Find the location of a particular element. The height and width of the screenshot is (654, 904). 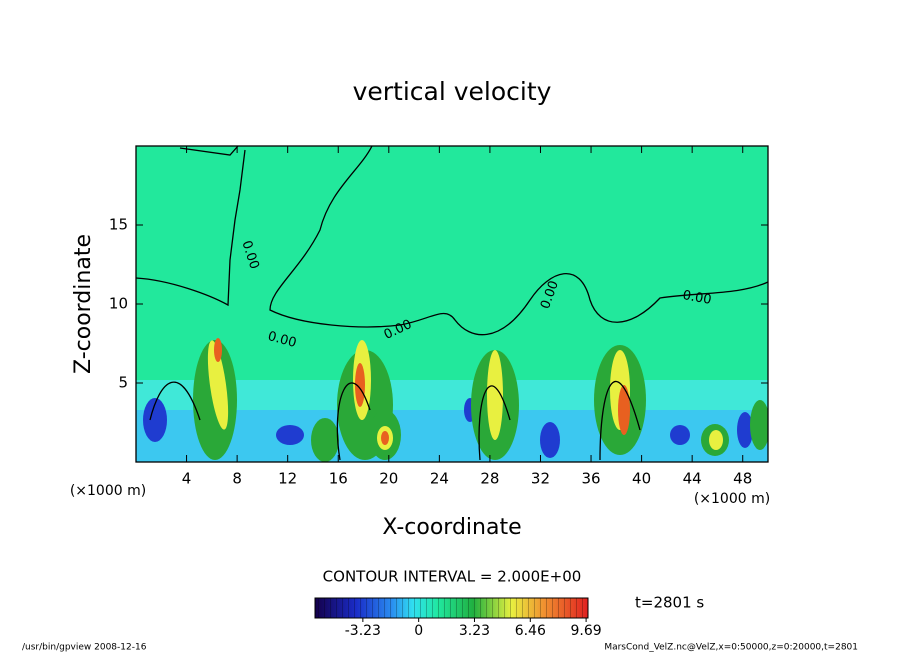

x-tick-label: 20 is located at coordinates (388, 479).